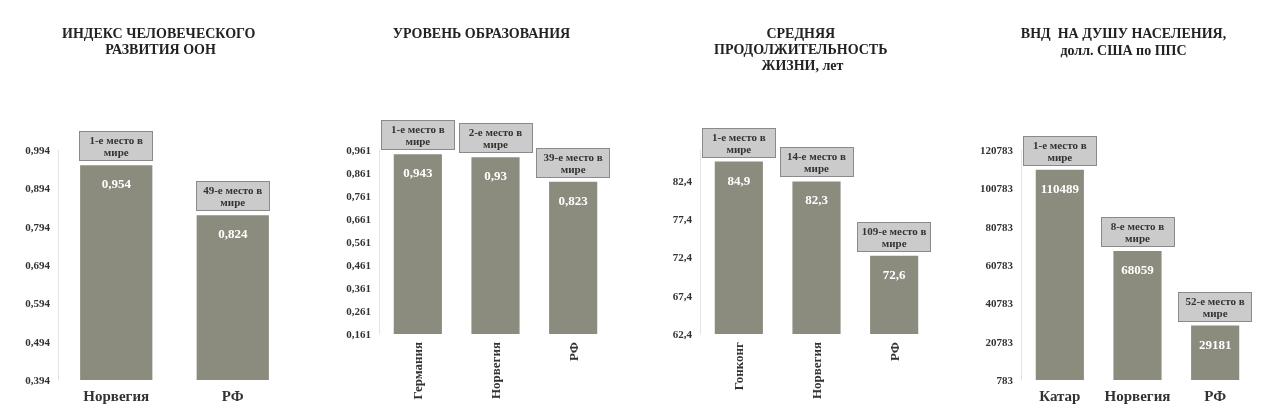  Describe the element at coordinates (496, 176) in the screenshot. I see `data-label: 0,93` at that location.